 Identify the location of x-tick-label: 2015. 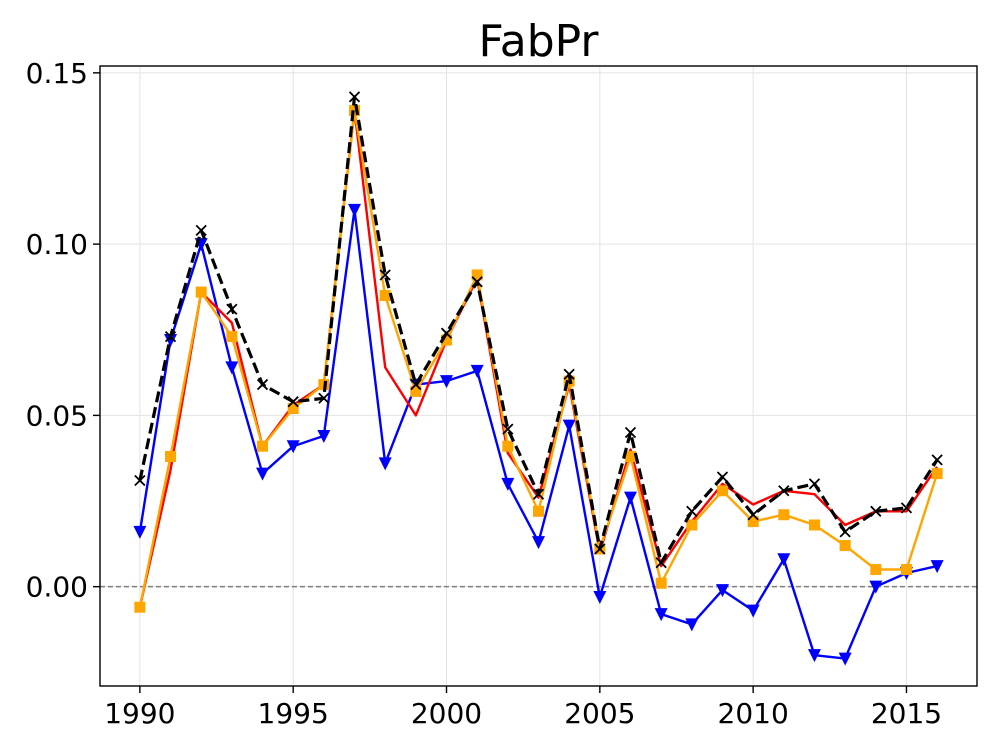
(906, 713).